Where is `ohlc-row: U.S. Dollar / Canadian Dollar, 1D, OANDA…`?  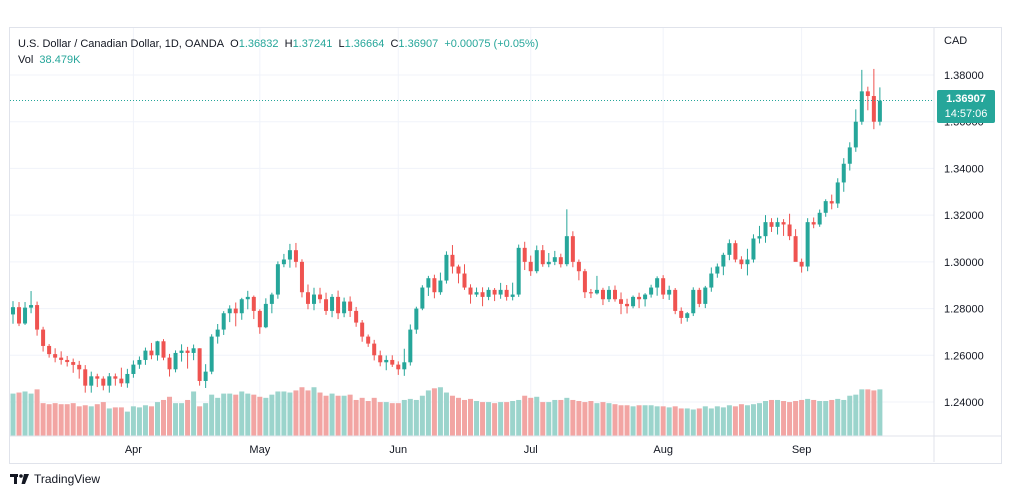
ohlc-row: U.S. Dollar / Canadian Dollar, 1D, OANDA… is located at coordinates (278, 44).